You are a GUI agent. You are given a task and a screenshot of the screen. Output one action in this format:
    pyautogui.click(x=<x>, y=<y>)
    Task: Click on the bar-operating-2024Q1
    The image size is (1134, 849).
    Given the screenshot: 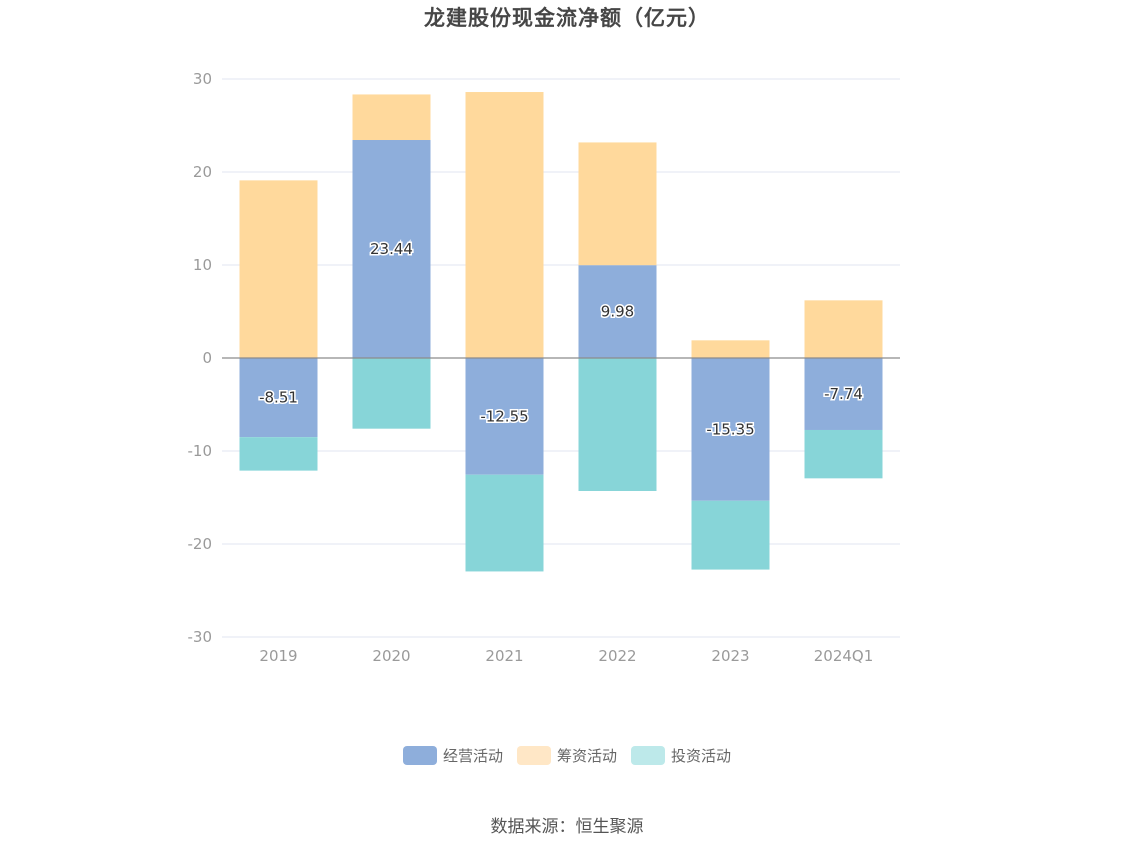 What is the action you would take?
    pyautogui.click(x=843, y=394)
    